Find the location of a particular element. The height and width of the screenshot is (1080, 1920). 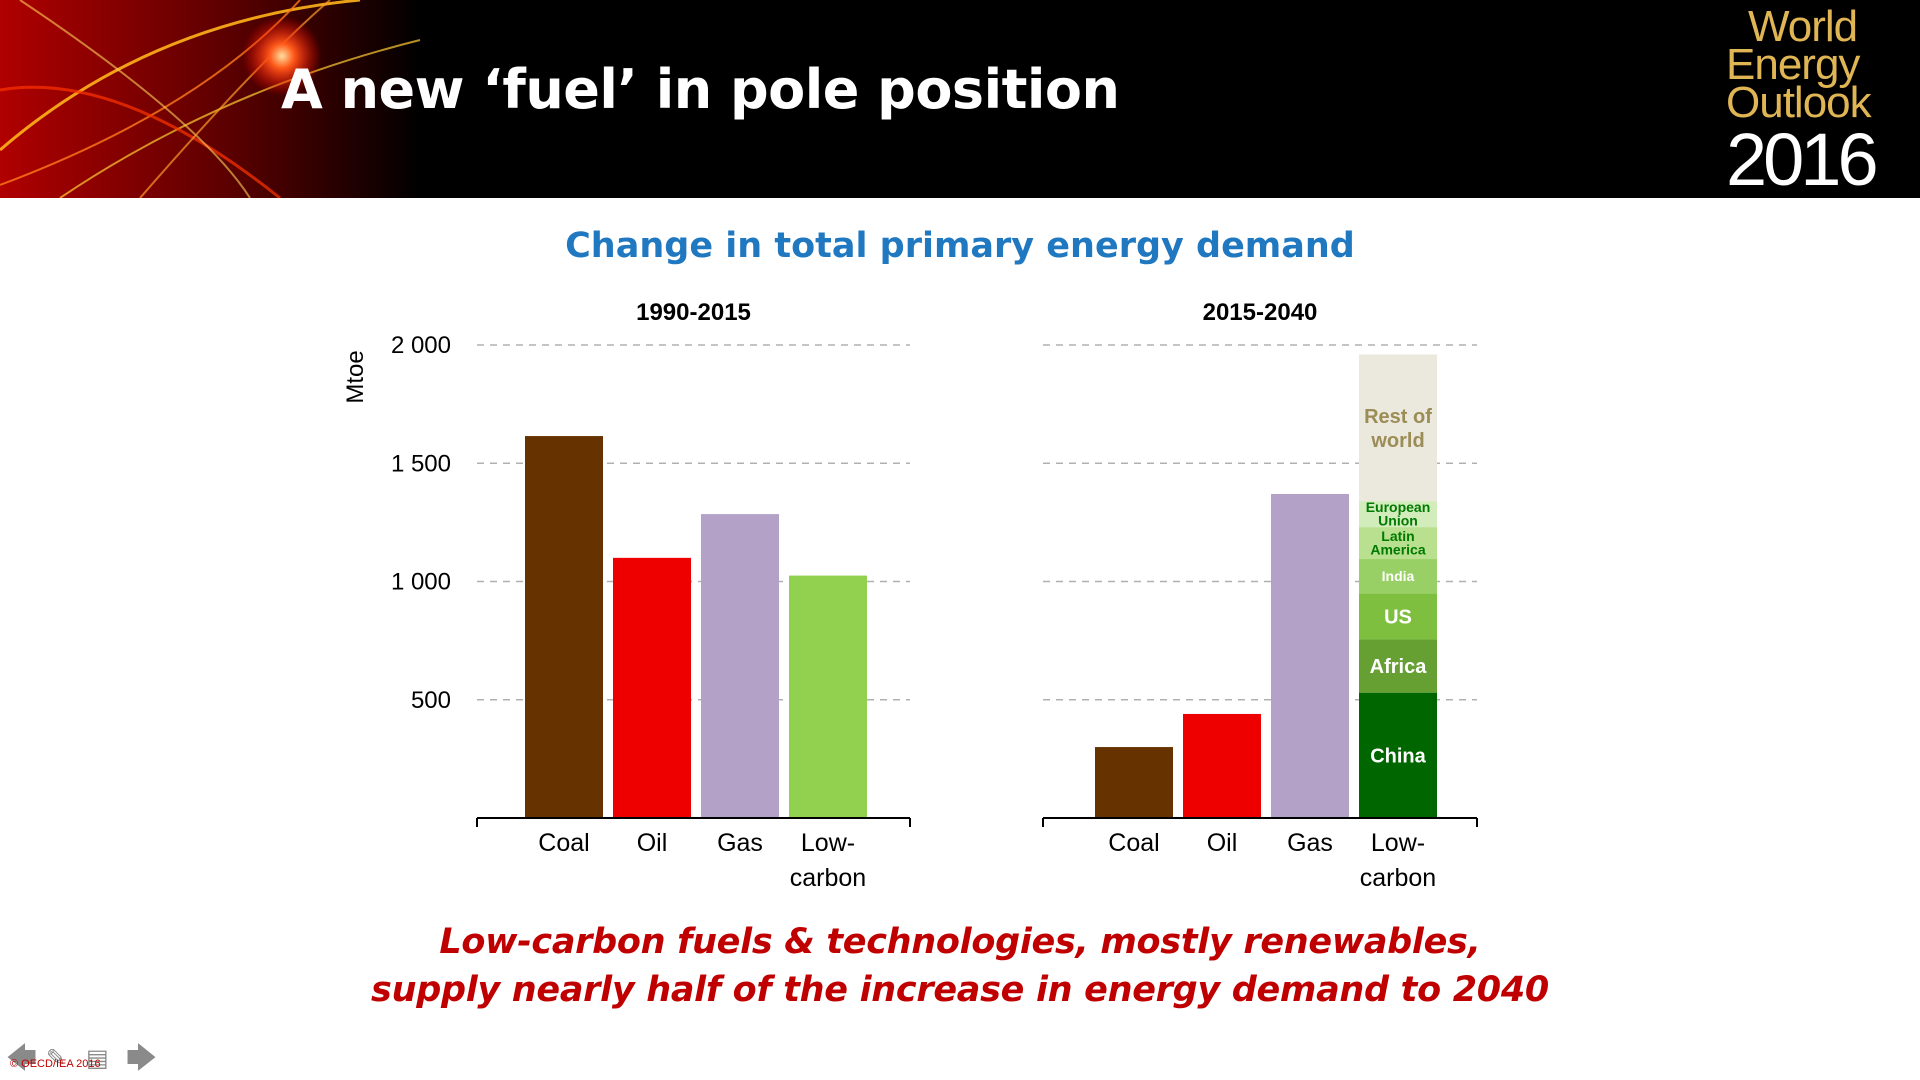

segment-label: European is located at coordinates (1398, 507).